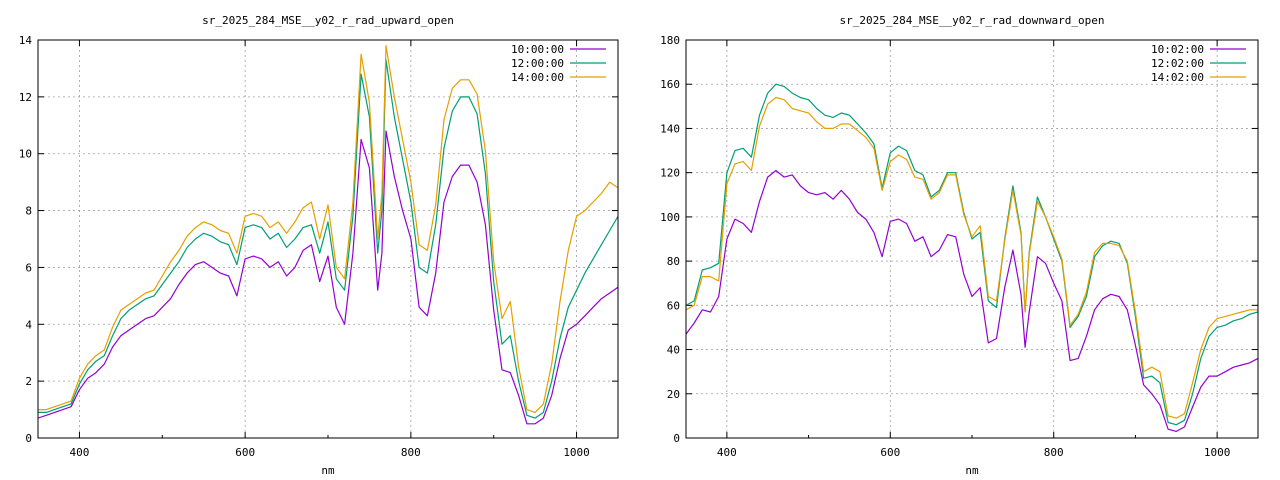 This screenshot has width=1280, height=480. I want to click on y-tick-label: 20, so click(673, 394).